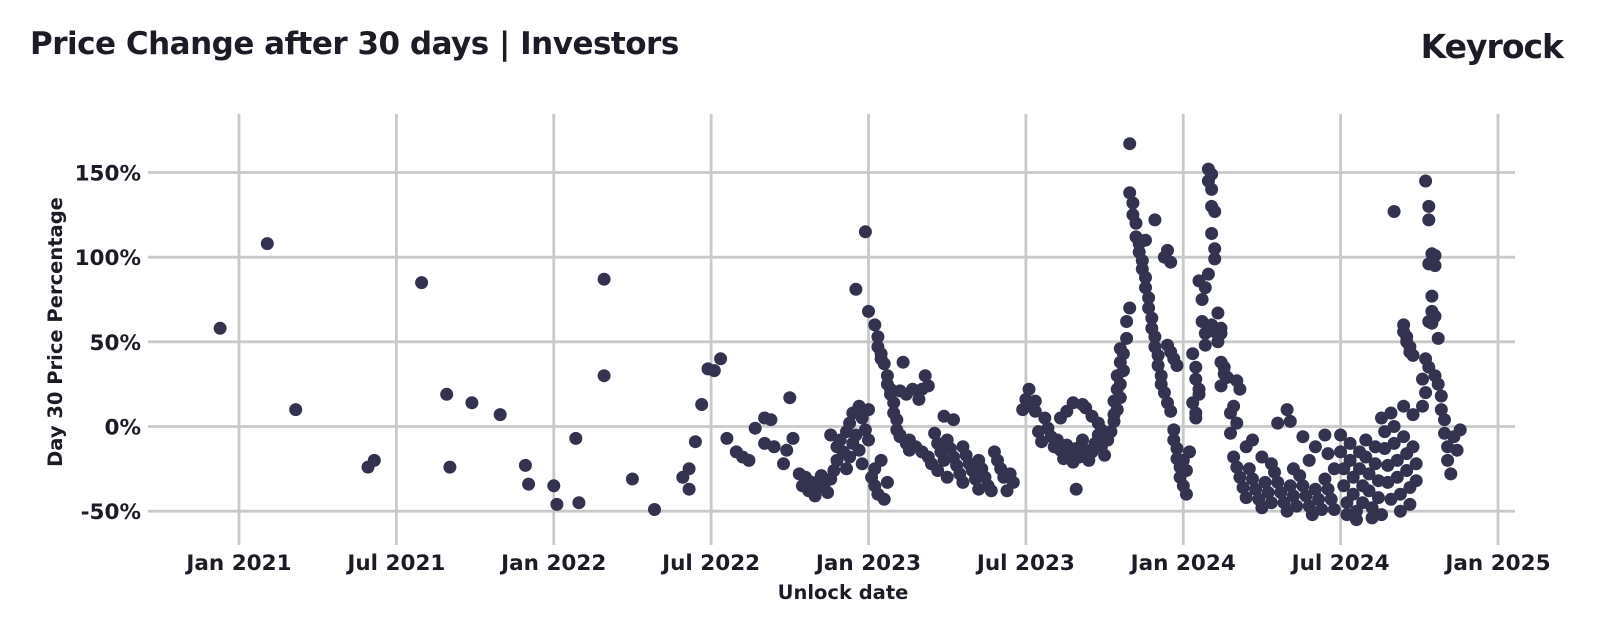 The image size is (1600, 643). What do you see at coordinates (237, 563) in the screenshot?
I see `x-tick-label: Jan 2021` at bounding box center [237, 563].